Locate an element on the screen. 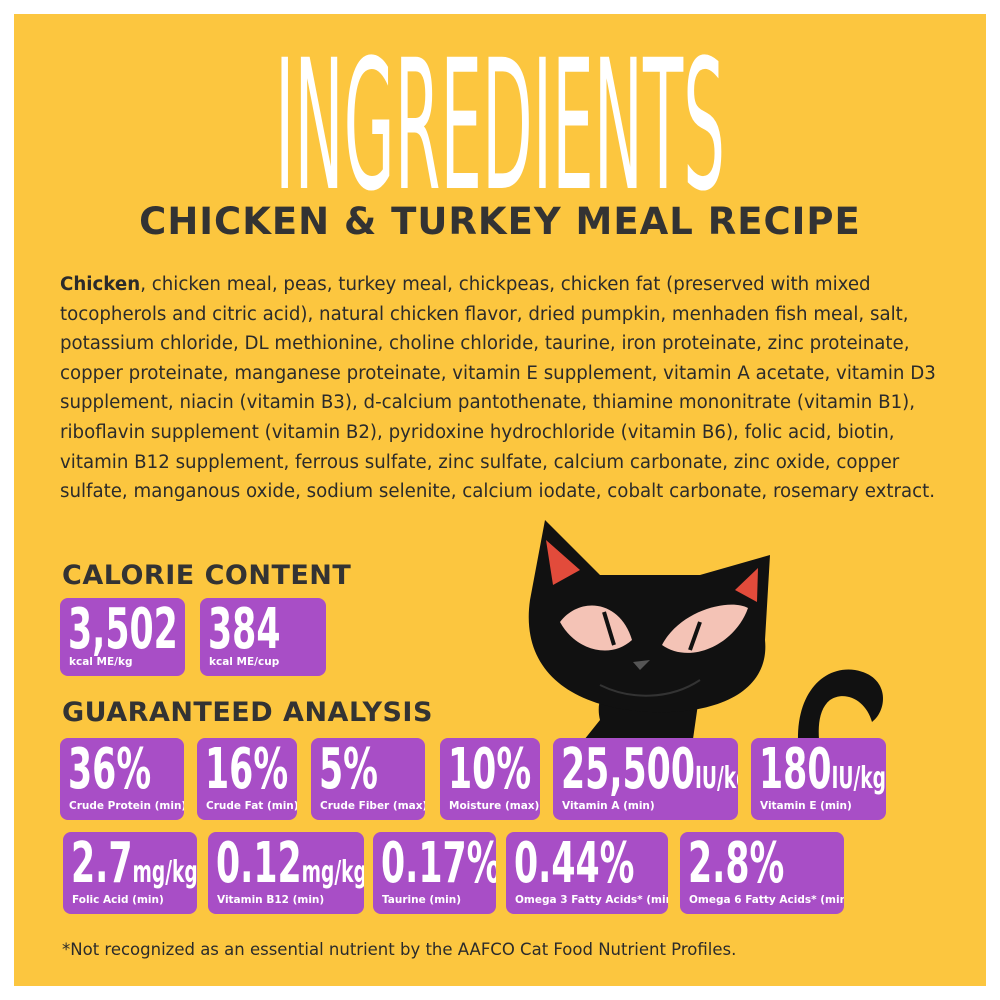 This screenshot has height=1000, width=1000. box-value: 3,502 is located at coordinates (123, 630).